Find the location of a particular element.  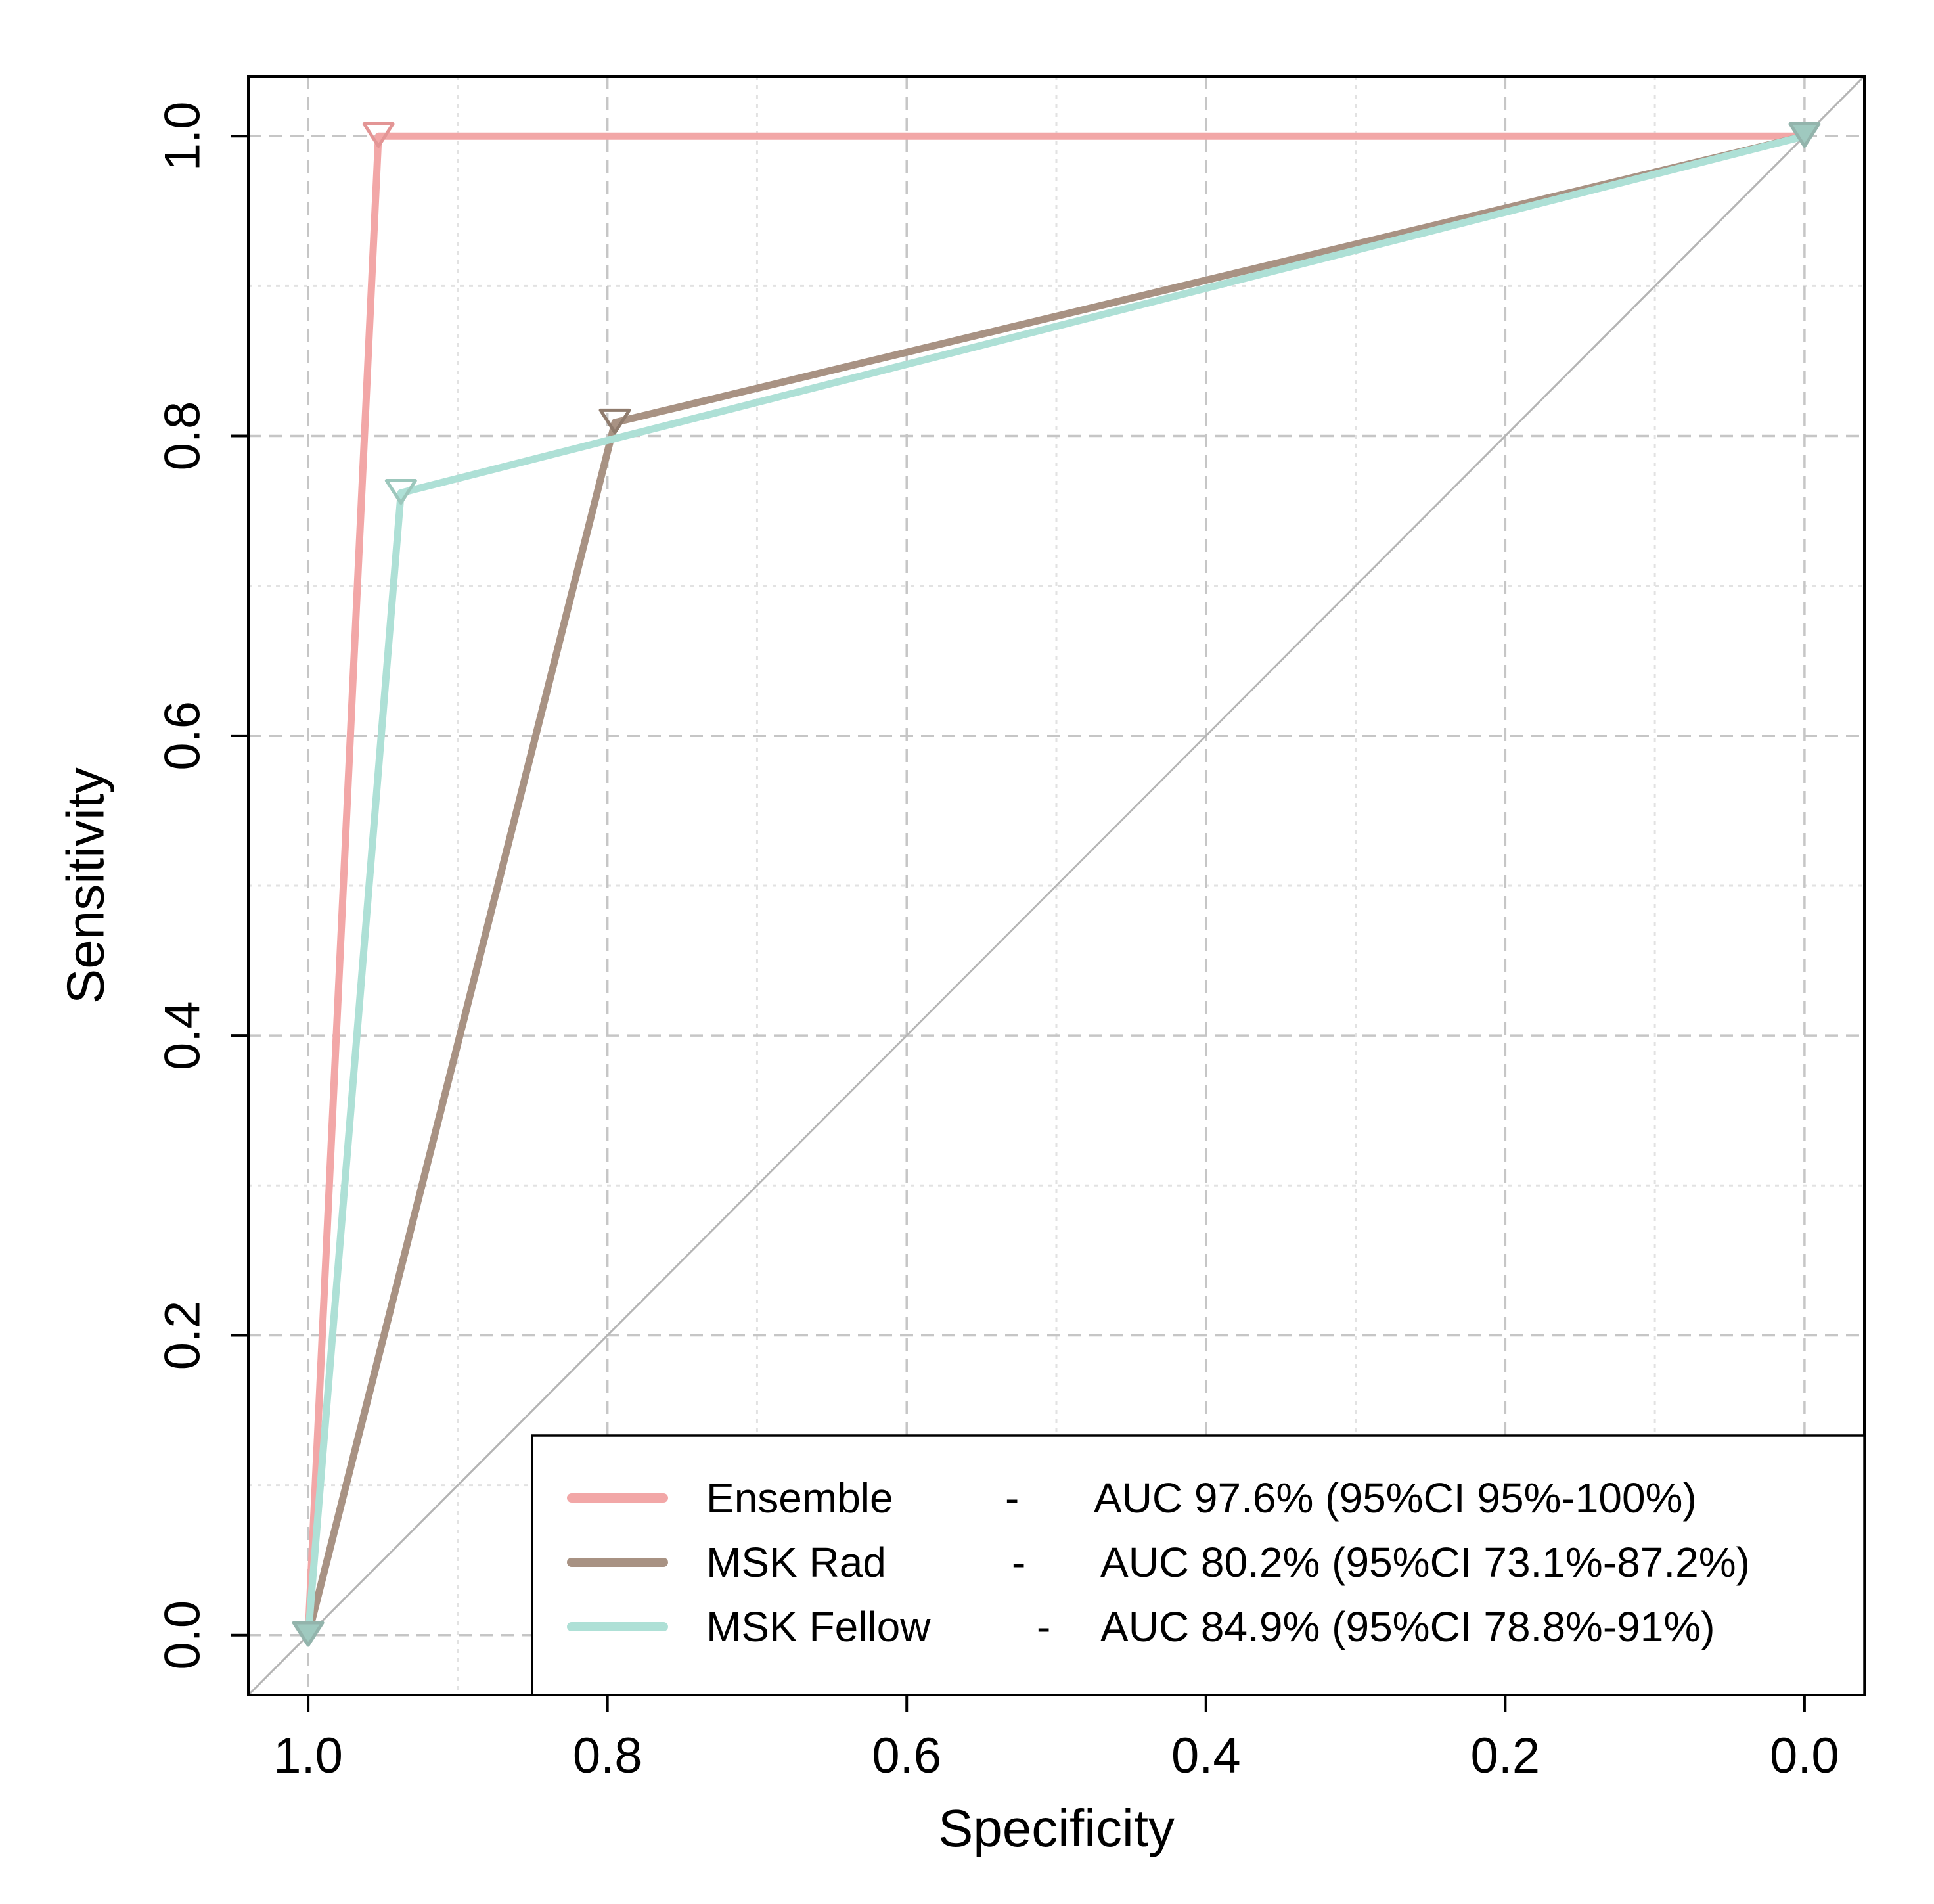

x-axis-title: Specificity is located at coordinates (1056, 1828).